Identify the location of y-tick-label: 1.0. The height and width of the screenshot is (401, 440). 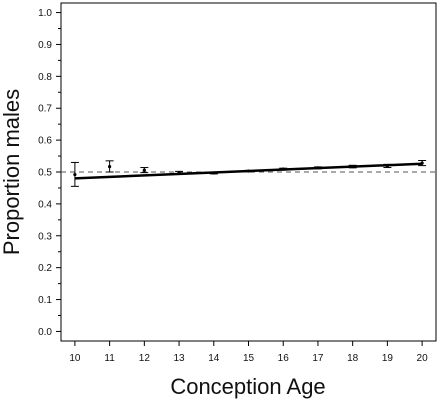
(45, 13).